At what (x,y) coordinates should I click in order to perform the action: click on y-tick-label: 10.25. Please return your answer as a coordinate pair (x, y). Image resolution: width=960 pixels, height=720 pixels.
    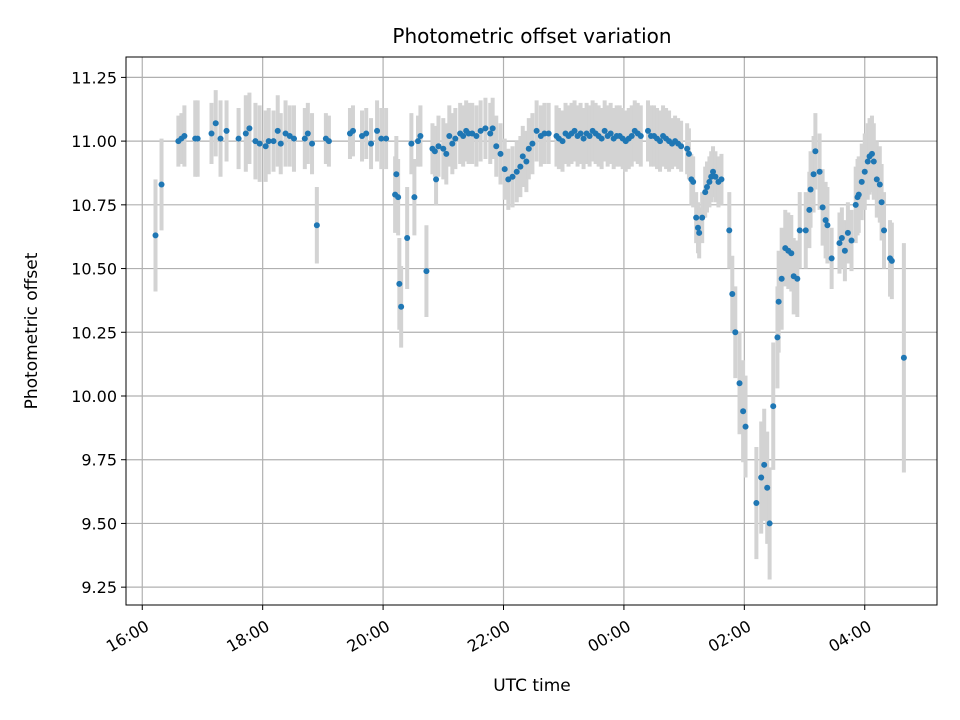
    Looking at the image, I should click on (94, 332).